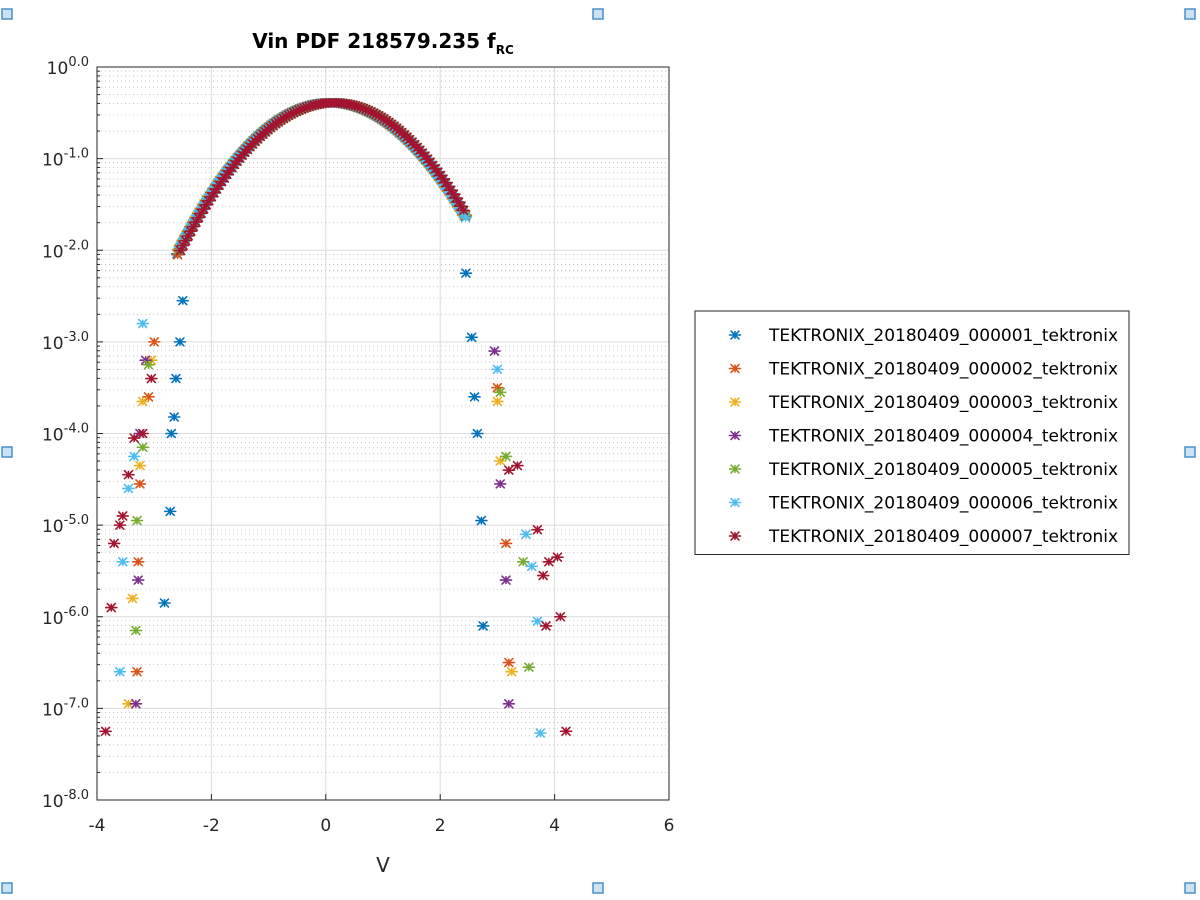 This screenshot has height=900, width=1200. What do you see at coordinates (923, 370) in the screenshot?
I see `legend-item: TEKTRONIX_20180409_000002_tektronix` at bounding box center [923, 370].